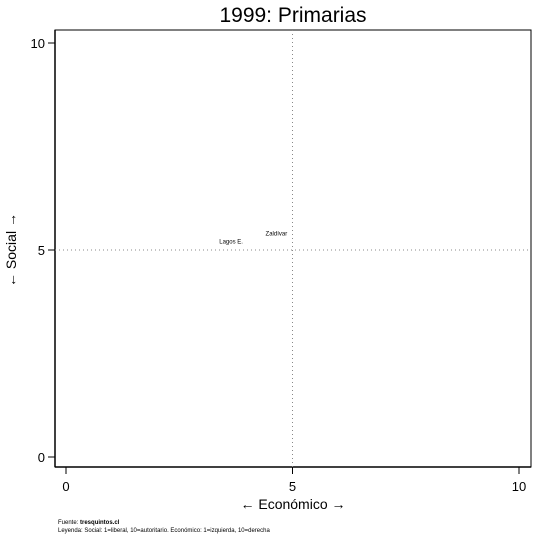 The image size is (538, 538). What do you see at coordinates (11, 250) in the screenshot?
I see `y-axis-label: ← Social →` at bounding box center [11, 250].